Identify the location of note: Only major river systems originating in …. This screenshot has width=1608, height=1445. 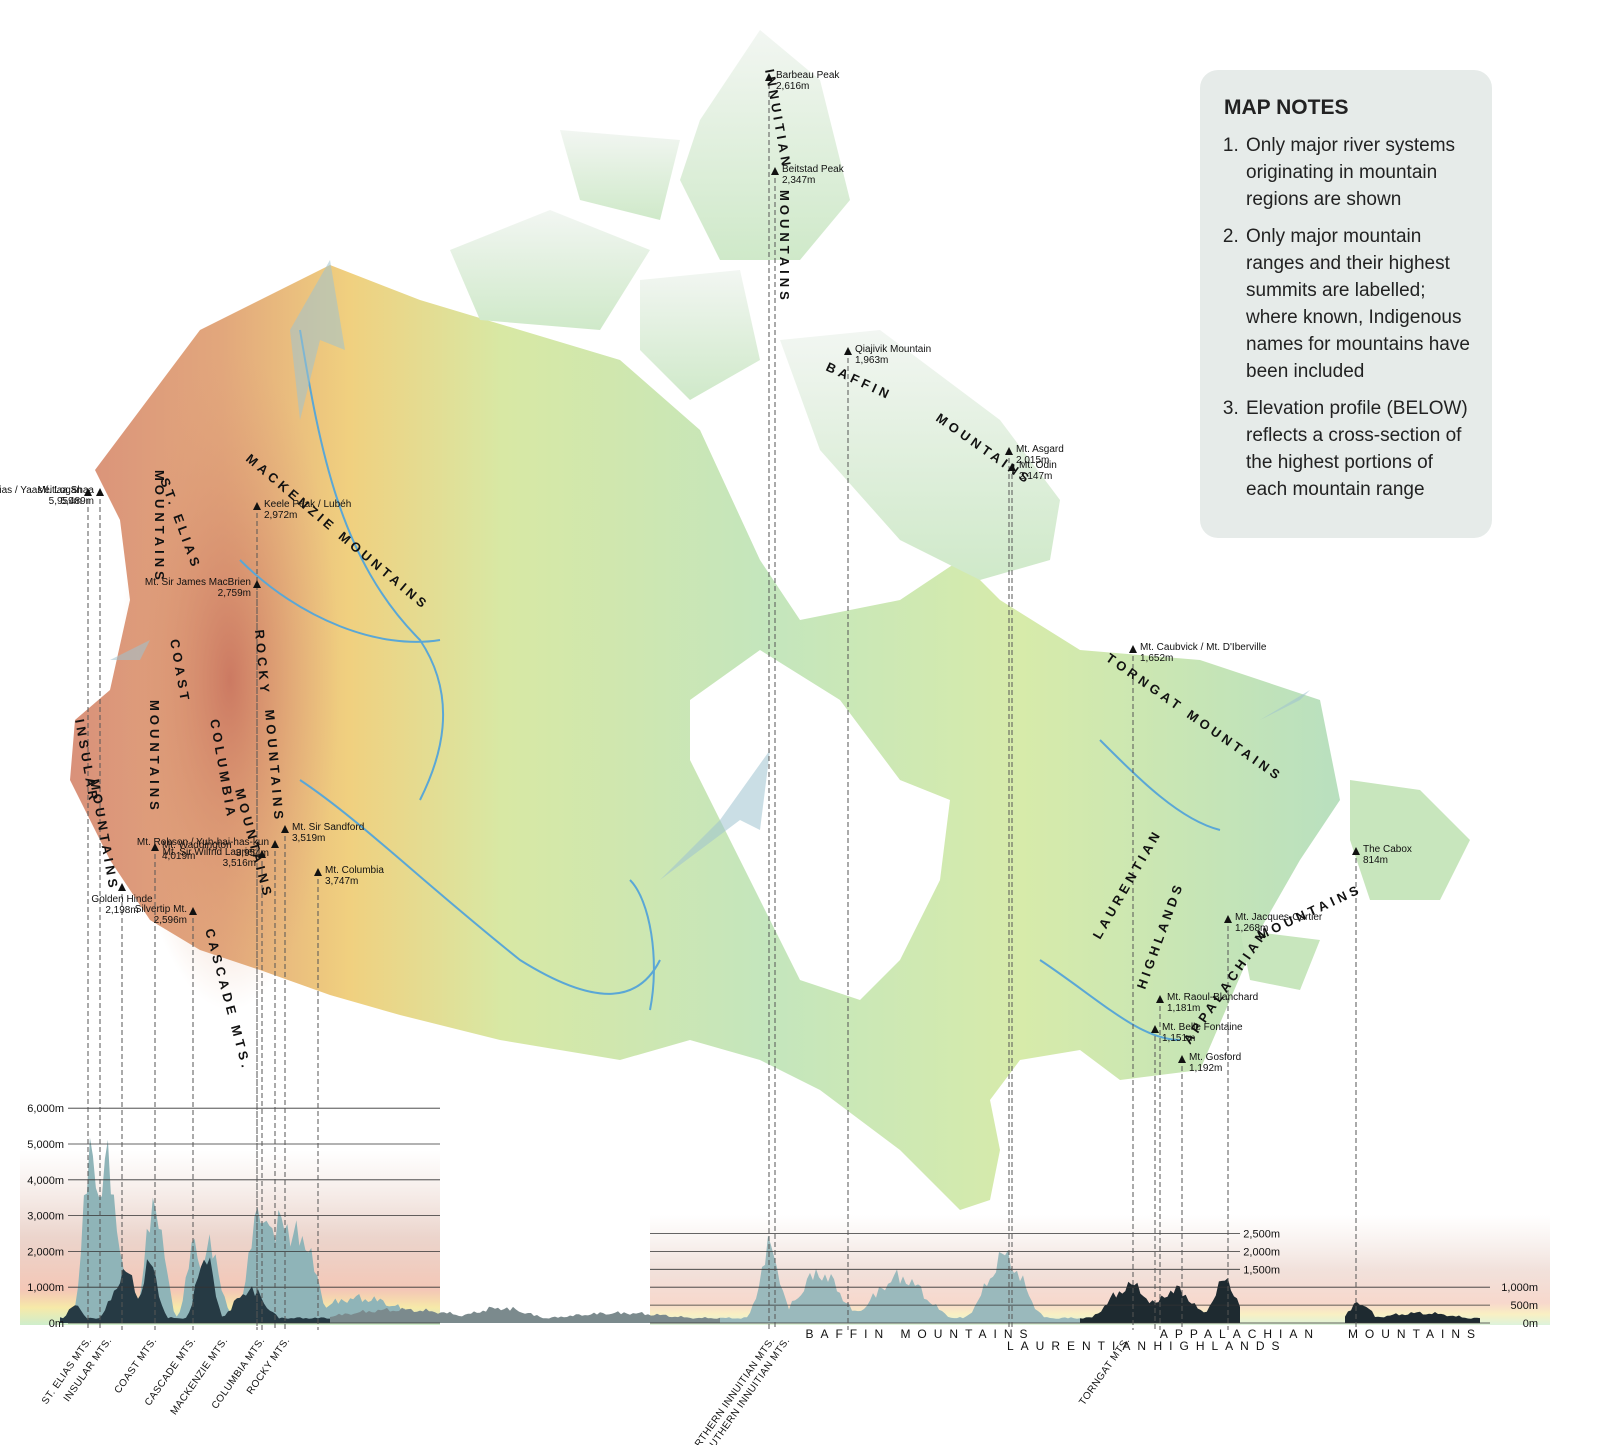
(1358, 172).